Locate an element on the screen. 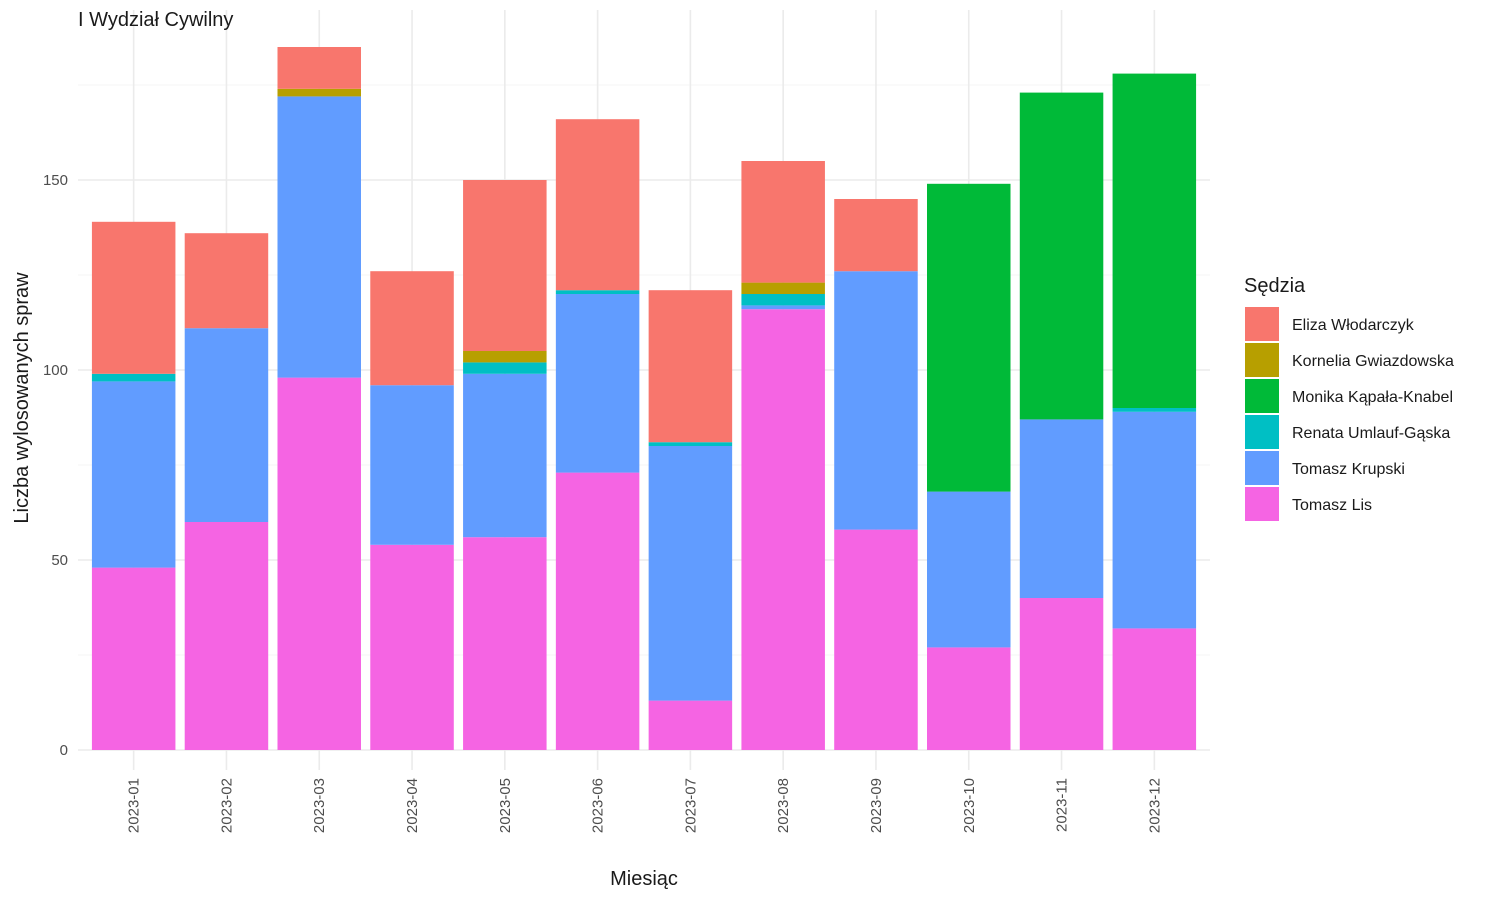 Image resolution: width=1500 pixels, height=900 pixels. x-tick-label: 2023-11 is located at coordinates (1062, 805).